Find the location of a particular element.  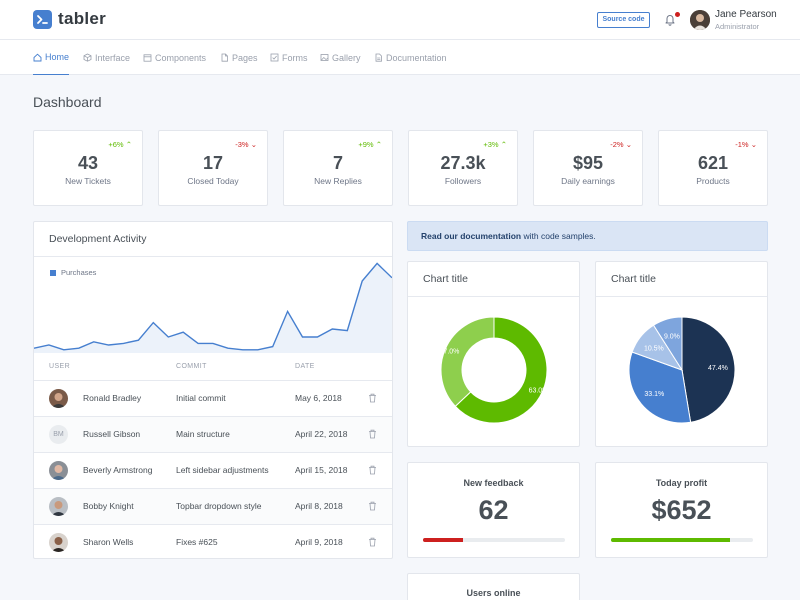

nav-label: Interface is located at coordinates (113, 57).